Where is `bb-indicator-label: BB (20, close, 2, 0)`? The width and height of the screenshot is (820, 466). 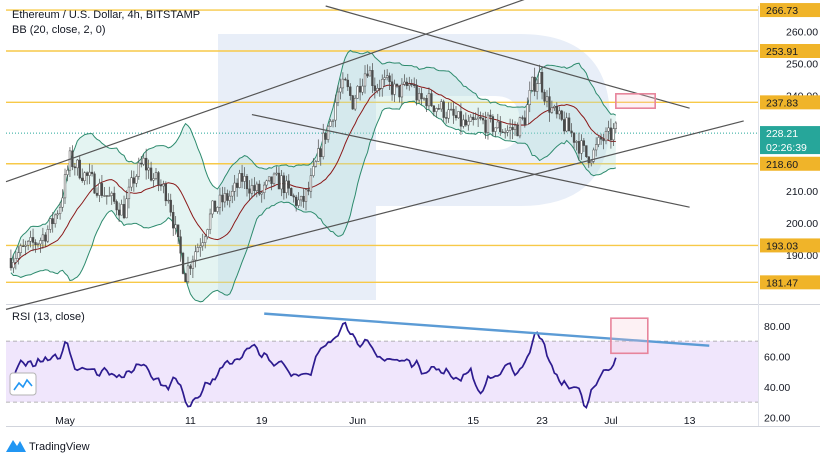
bb-indicator-label: BB (20, close, 2, 0) is located at coordinates (59, 30).